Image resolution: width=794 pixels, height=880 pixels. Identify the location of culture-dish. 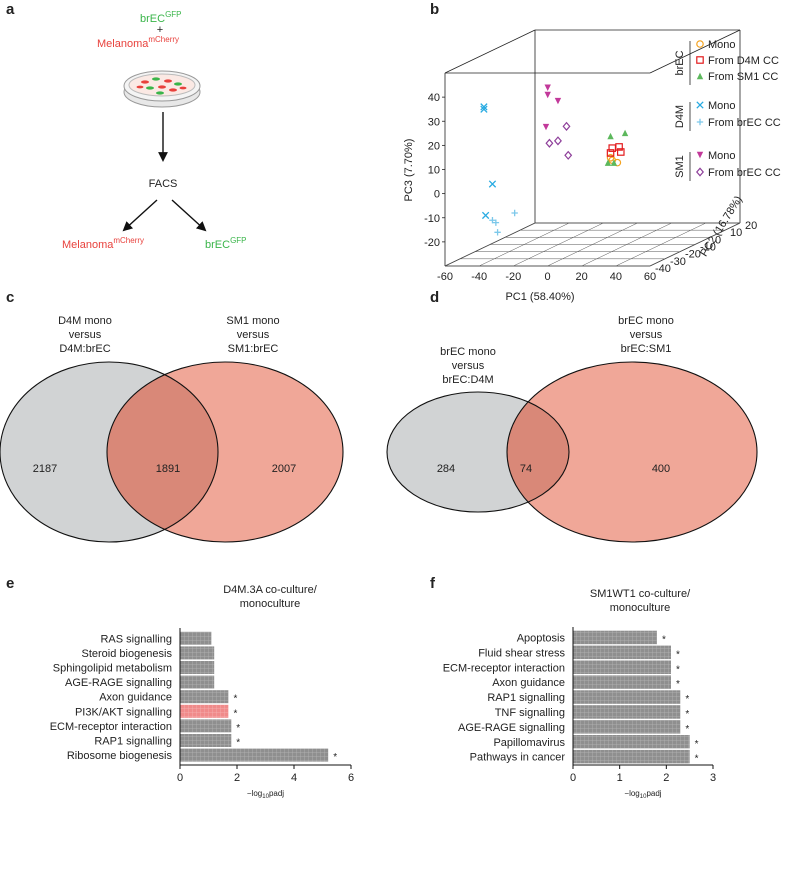
(162, 89).